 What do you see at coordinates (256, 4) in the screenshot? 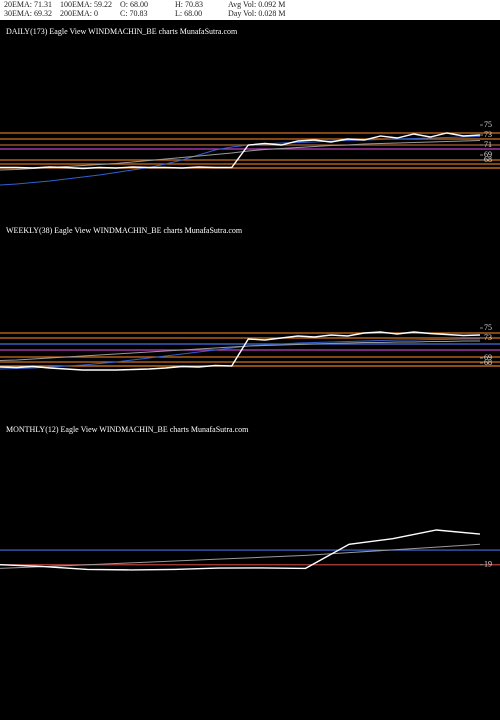
I see `header-stat: Avg Vol: 0.092 M` at bounding box center [256, 4].